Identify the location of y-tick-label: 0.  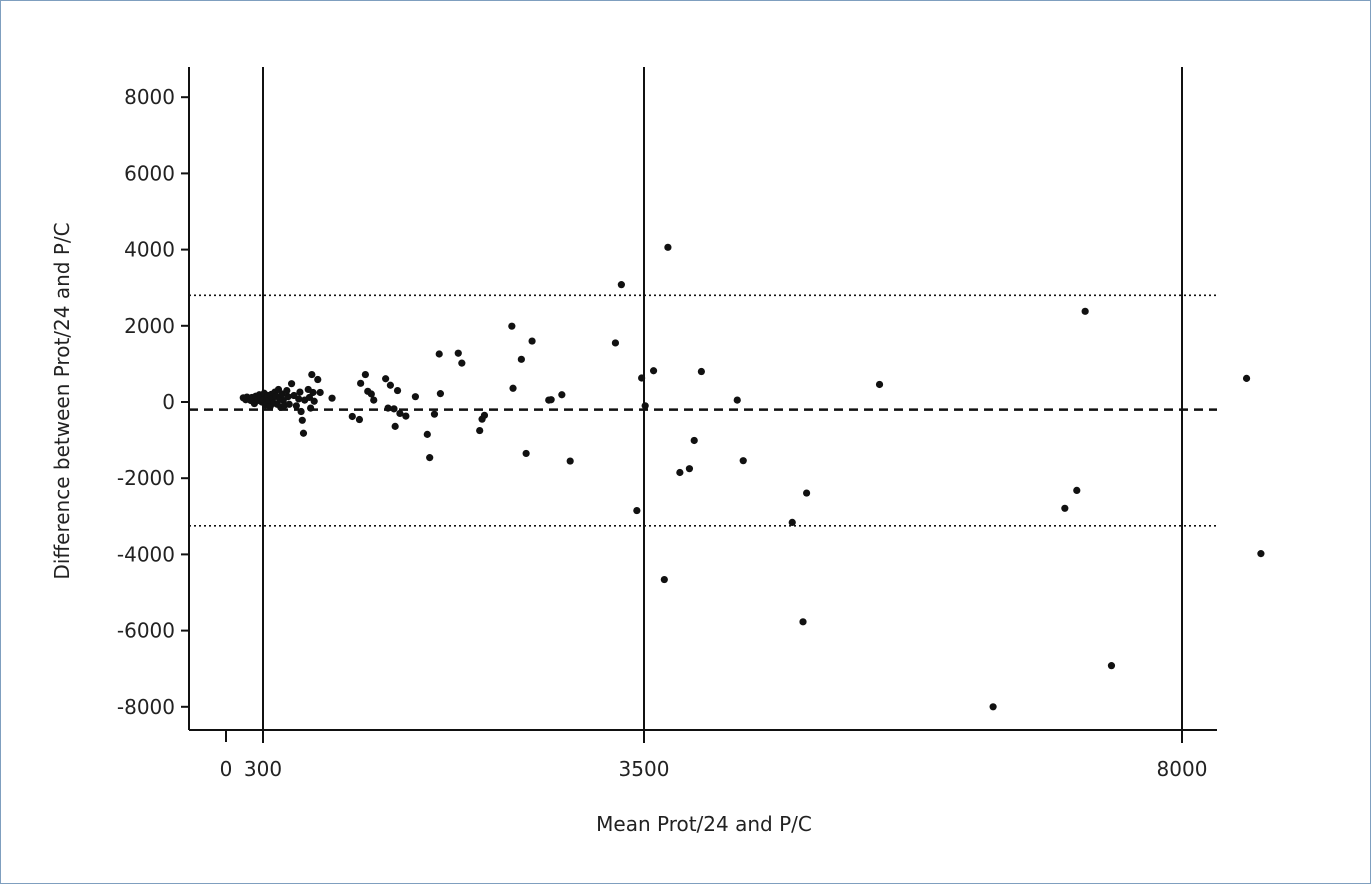
(168, 402).